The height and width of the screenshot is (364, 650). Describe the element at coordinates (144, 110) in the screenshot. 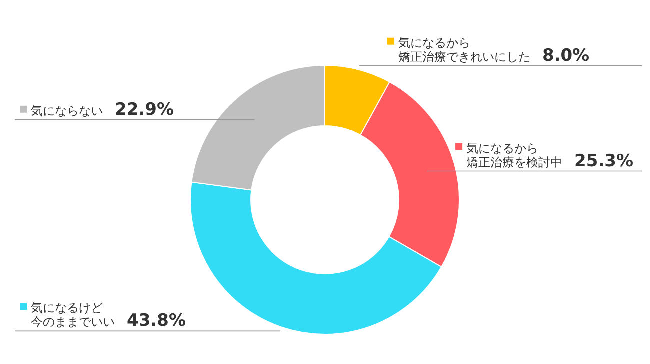

I see `data-label: 22.9%` at that location.